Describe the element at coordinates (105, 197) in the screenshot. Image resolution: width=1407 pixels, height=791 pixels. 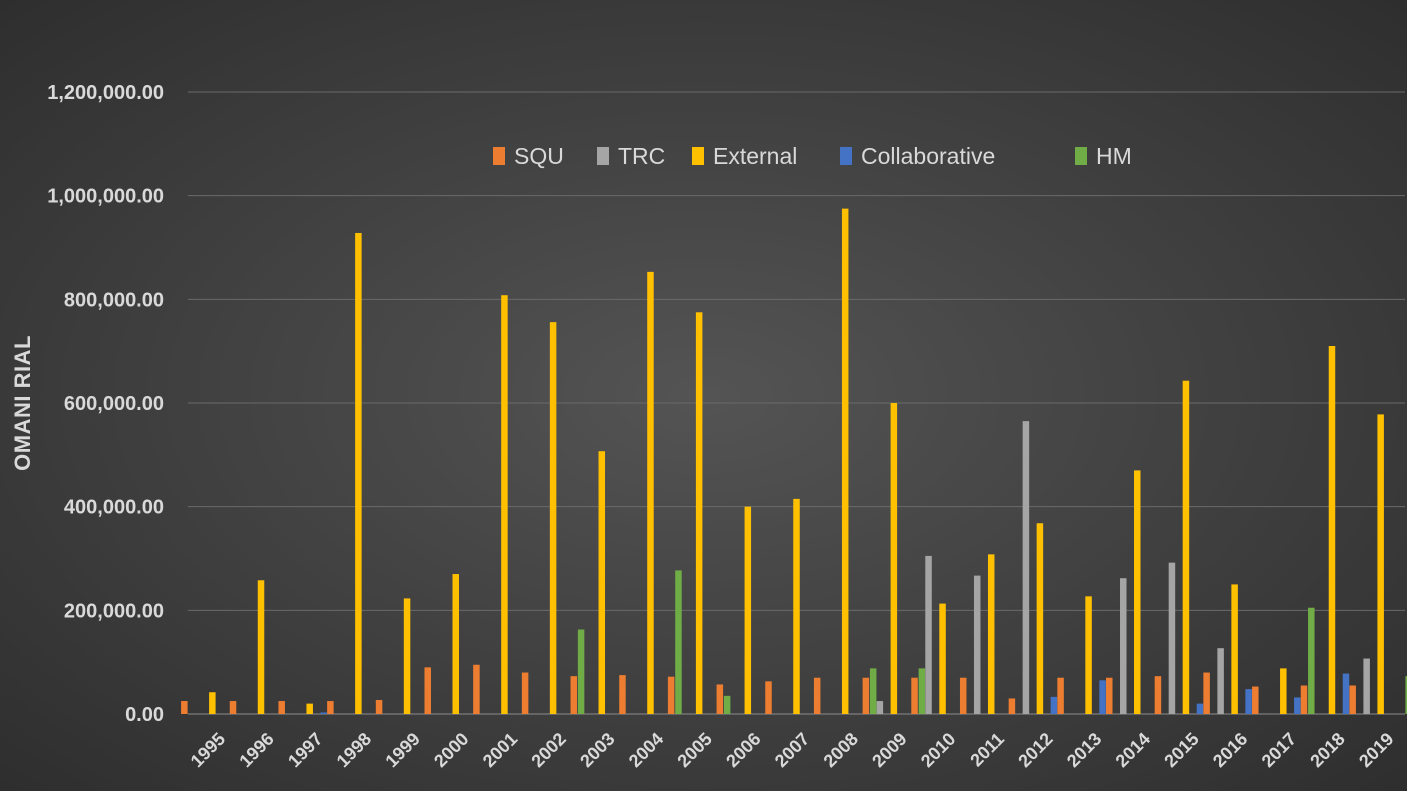
I see `y-tick-label: 1,000,000.00` at that location.